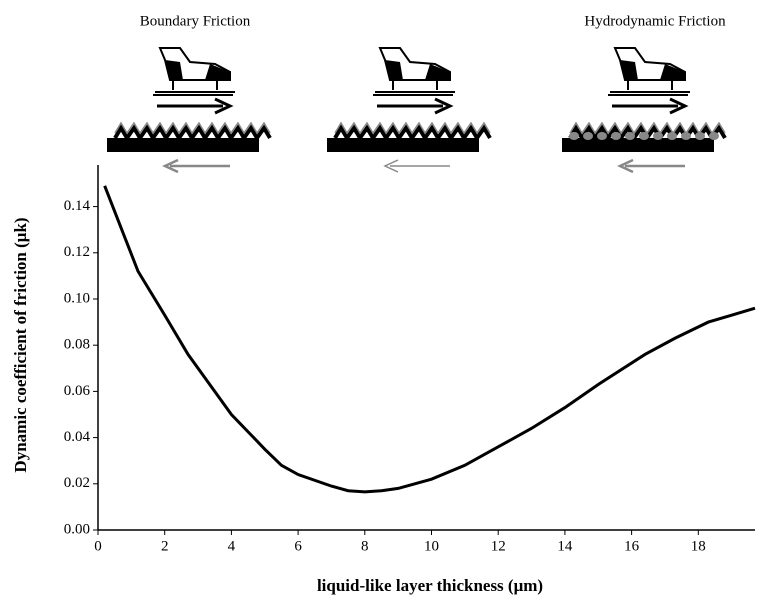 The width and height of the screenshot is (761, 602). Describe the element at coordinates (77, 298) in the screenshot. I see `y-tick-label: 0.10` at that location.